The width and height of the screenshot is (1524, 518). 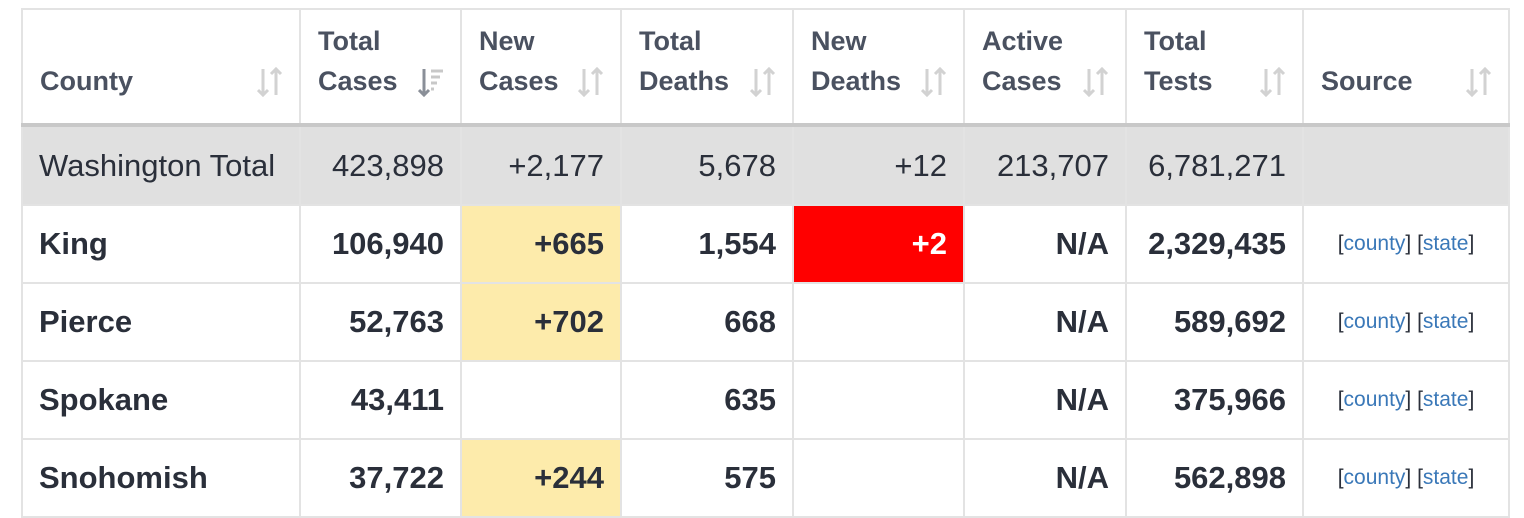 What do you see at coordinates (431, 82) in the screenshot?
I see `sort-descending-icon` at bounding box center [431, 82].